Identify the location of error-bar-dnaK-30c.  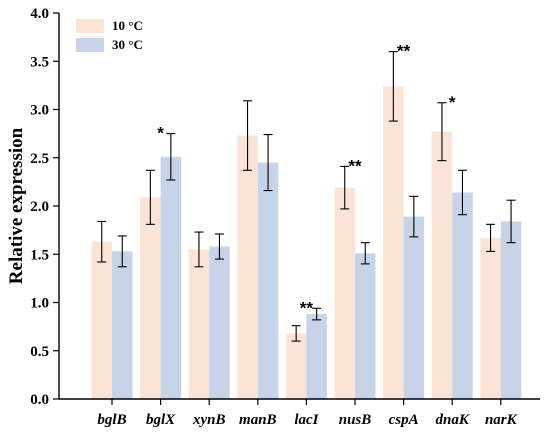
(462, 192).